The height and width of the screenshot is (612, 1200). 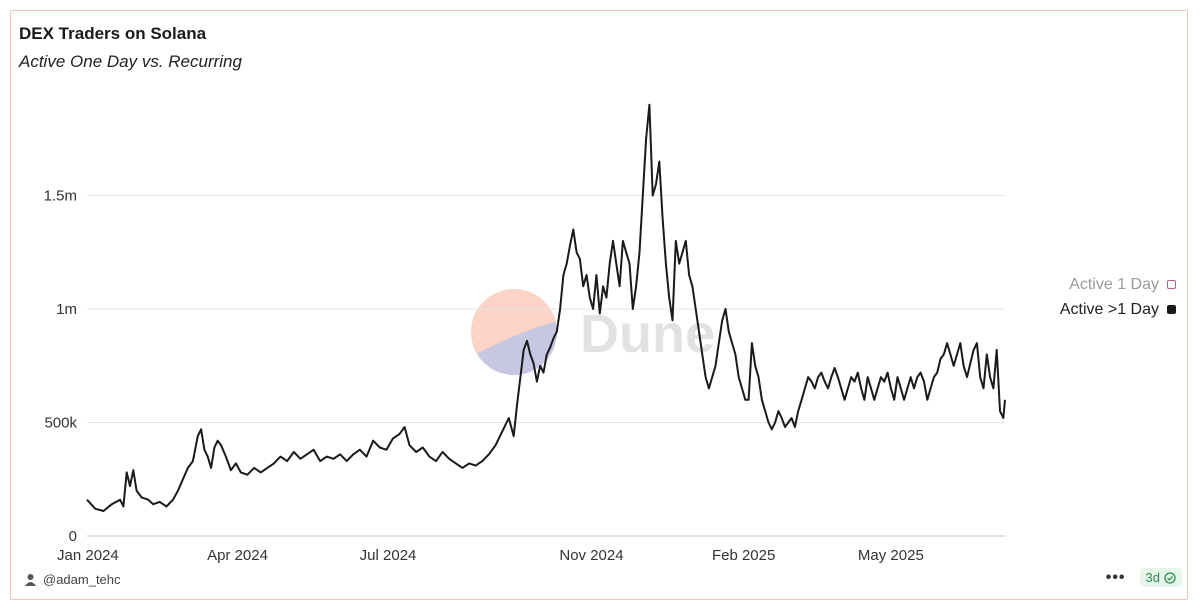 What do you see at coordinates (73, 536) in the screenshot?
I see `y-tick-label: 0` at bounding box center [73, 536].